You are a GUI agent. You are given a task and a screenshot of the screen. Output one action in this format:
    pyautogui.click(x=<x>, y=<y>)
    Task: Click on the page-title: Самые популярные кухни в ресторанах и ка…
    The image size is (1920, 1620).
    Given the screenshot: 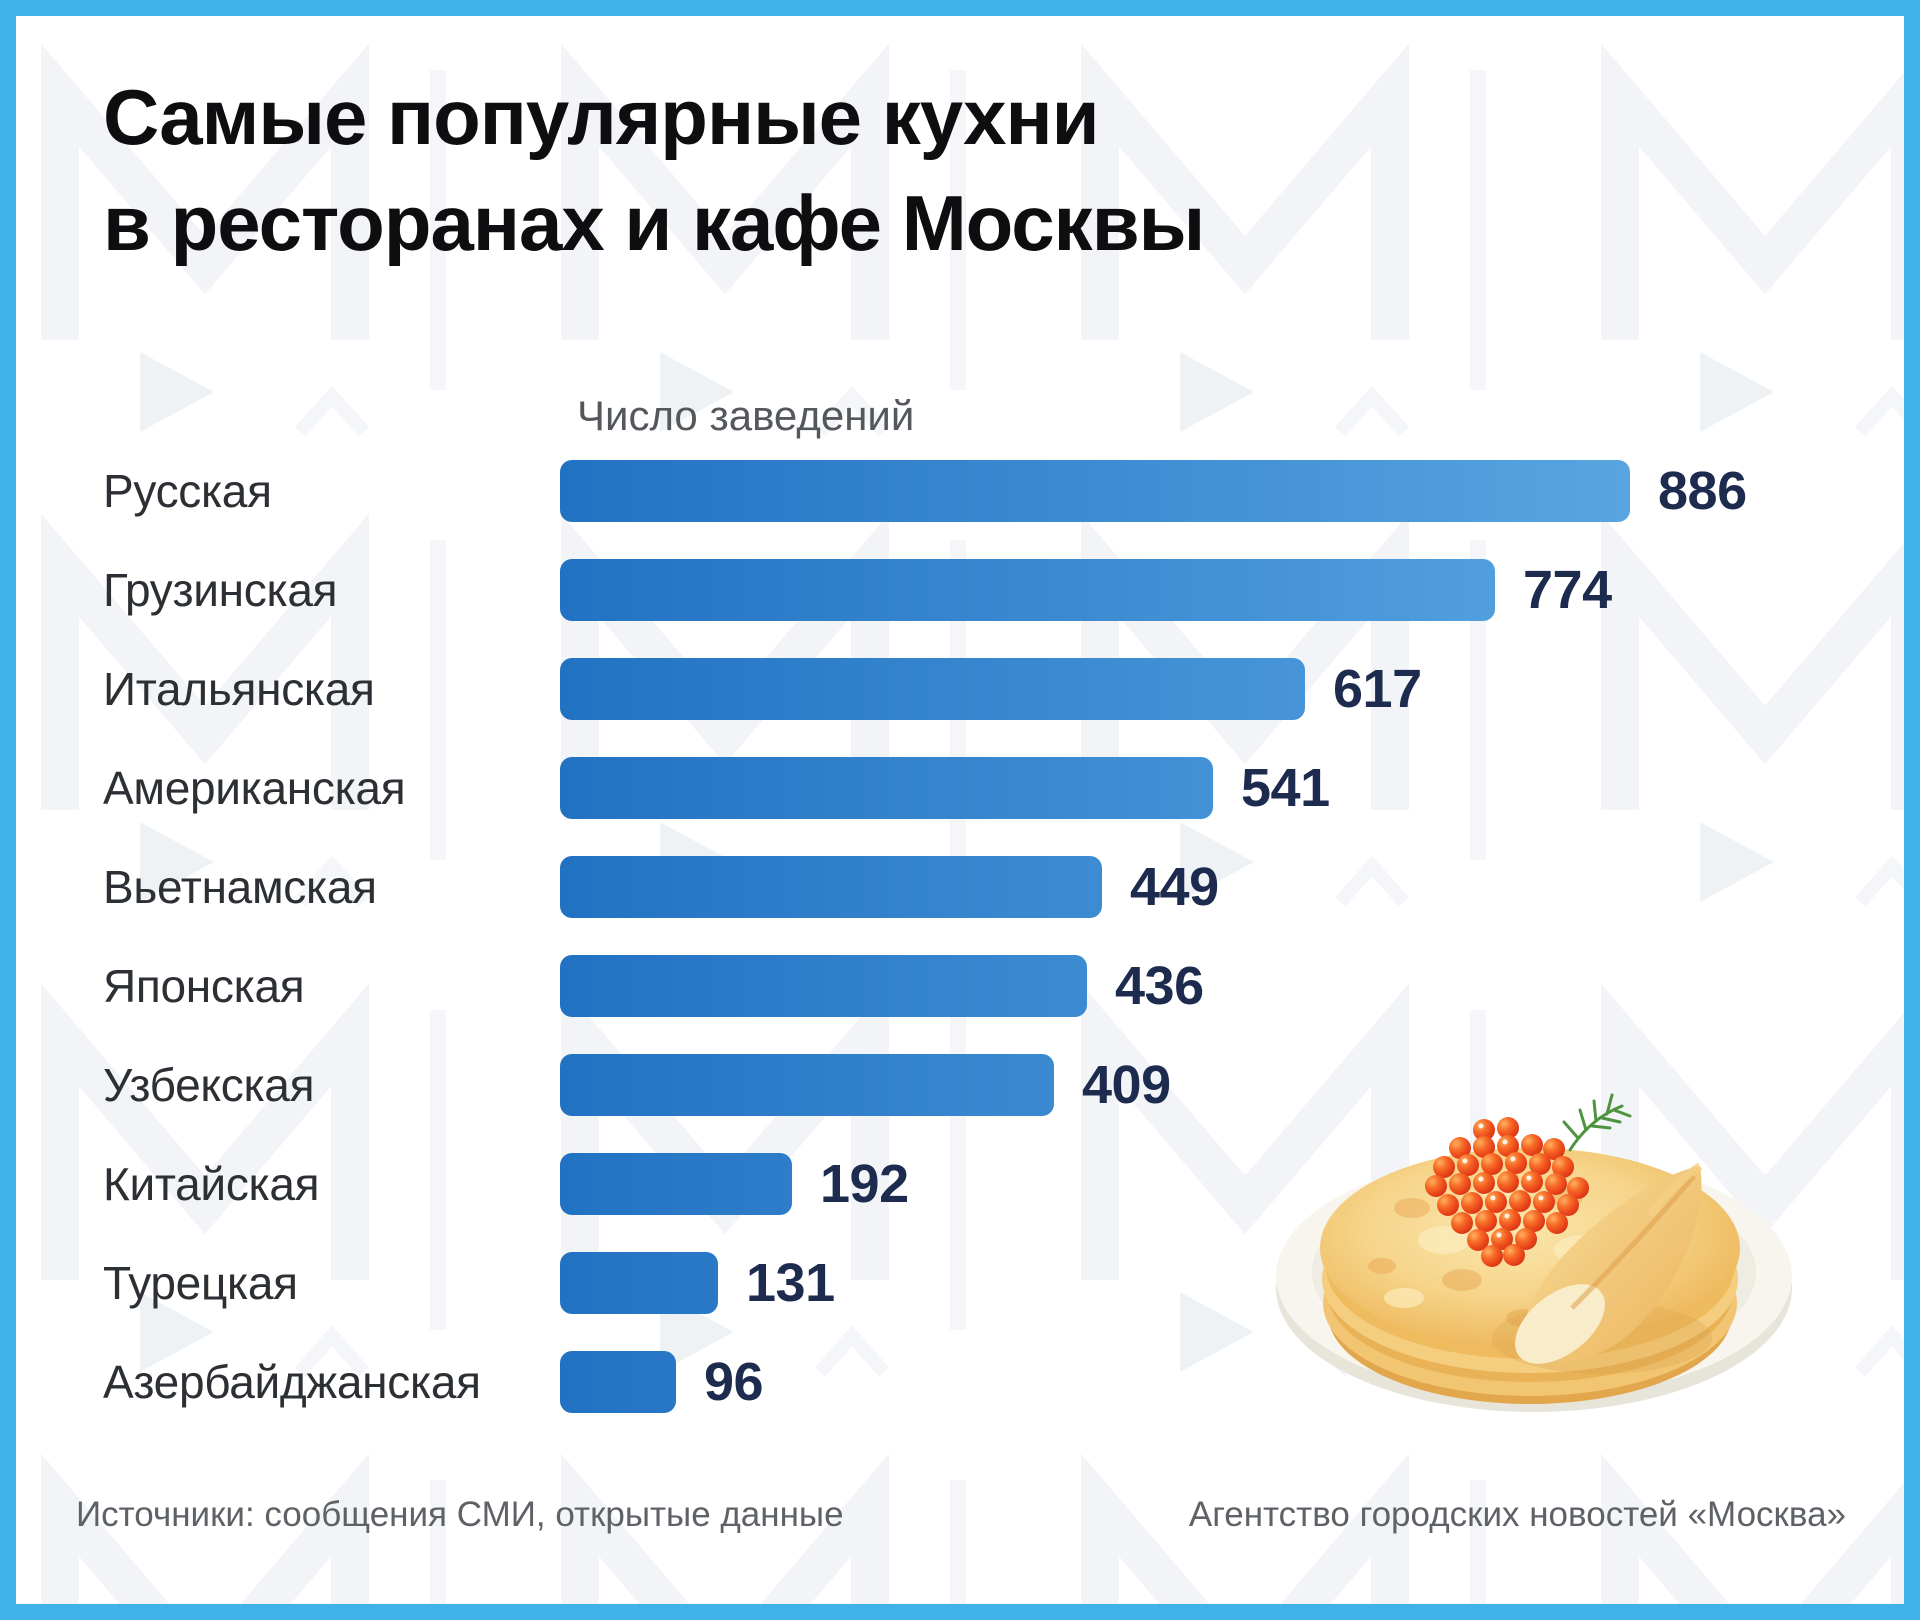 What is the action you would take?
    pyautogui.click(x=654, y=170)
    